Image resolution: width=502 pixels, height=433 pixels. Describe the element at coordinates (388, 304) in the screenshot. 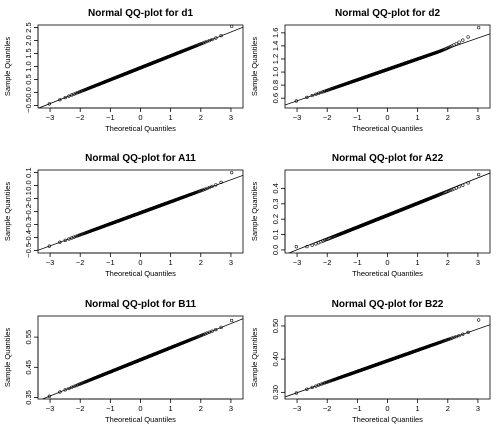

I see `chart-title: Normal QQ-plot for B22` at that location.